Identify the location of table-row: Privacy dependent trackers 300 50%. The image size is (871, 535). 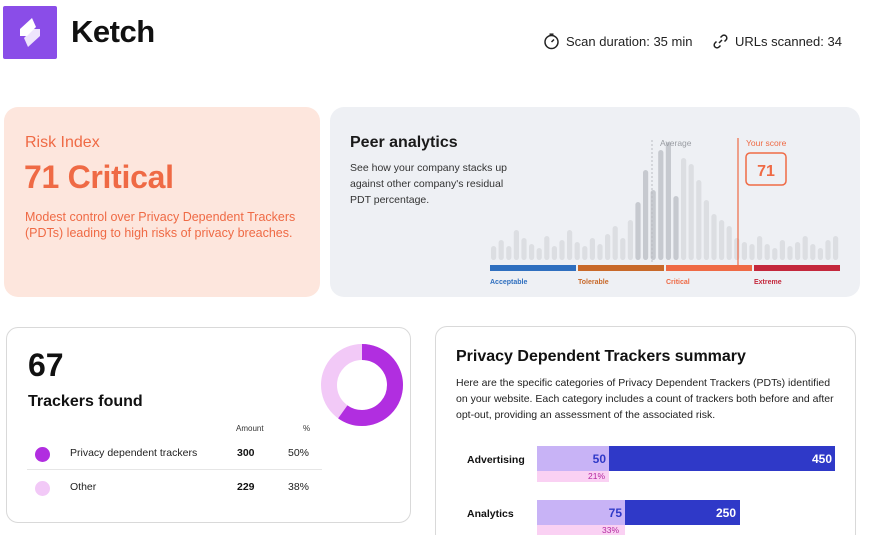
(174, 454).